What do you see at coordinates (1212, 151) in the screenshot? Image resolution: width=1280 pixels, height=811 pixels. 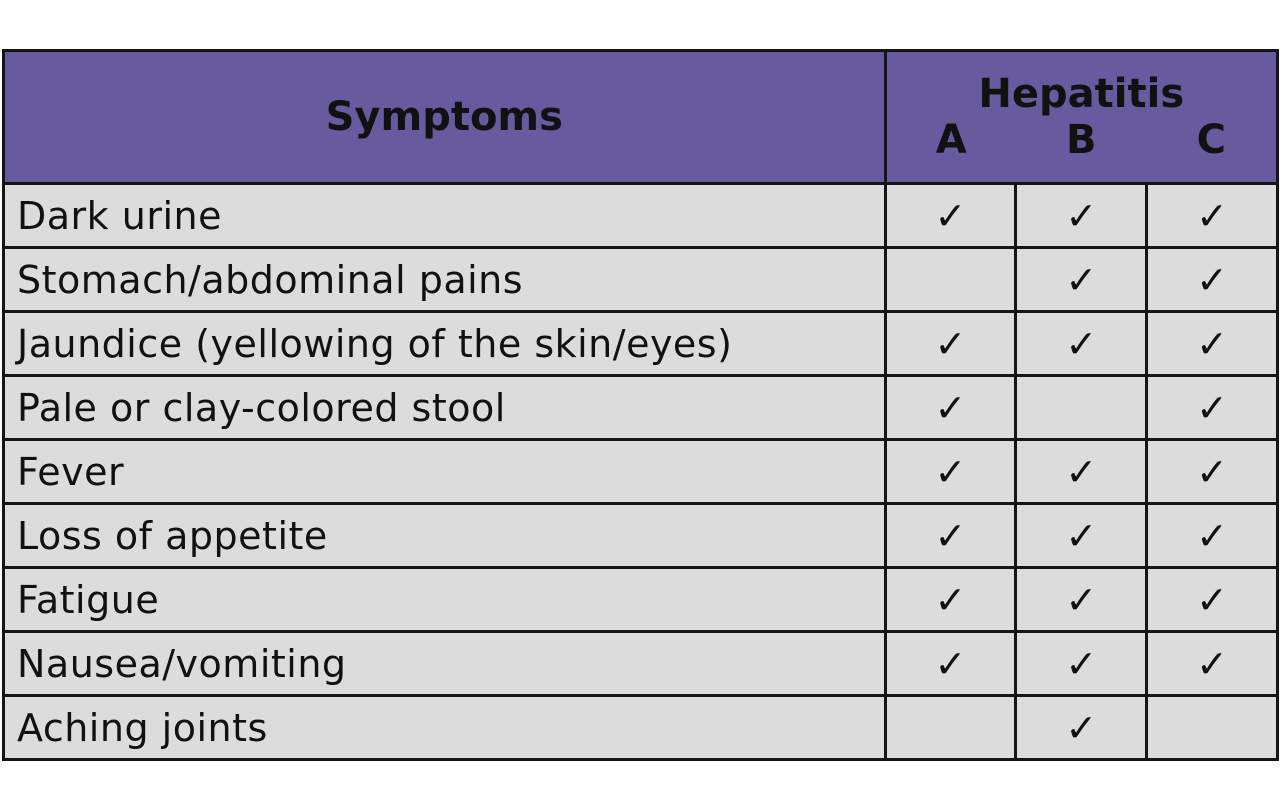 I see `type-c-header: C` at bounding box center [1212, 151].